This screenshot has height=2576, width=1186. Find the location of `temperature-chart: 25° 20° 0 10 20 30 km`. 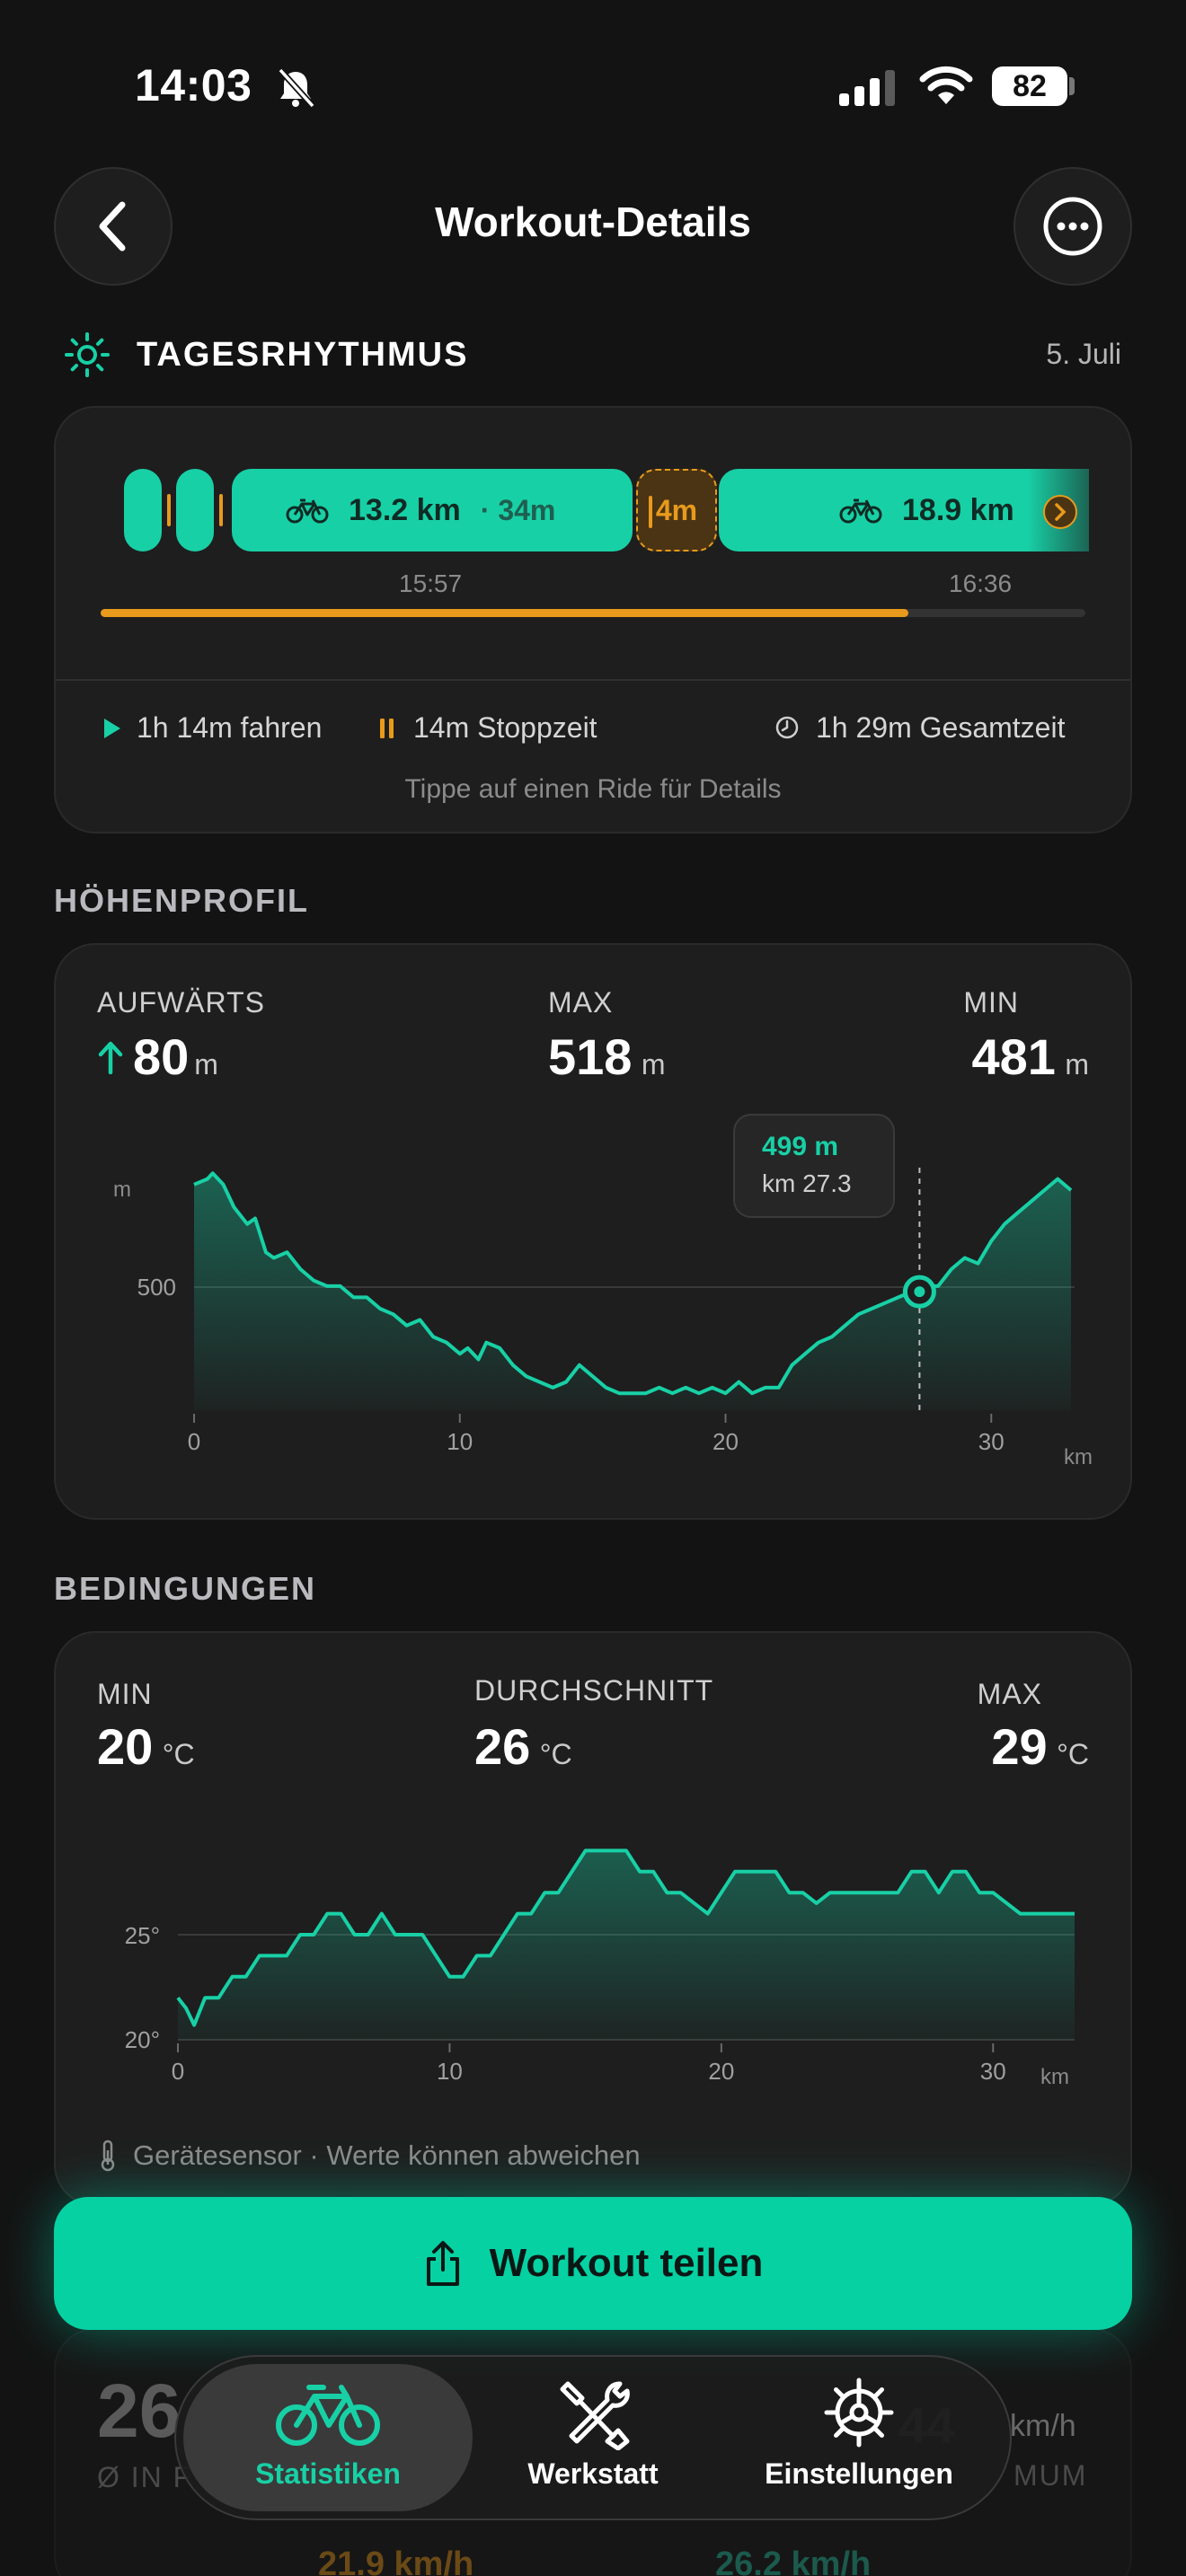

temperature-chart: 25° 20° 0 10 20 30 km is located at coordinates (593, 1958).